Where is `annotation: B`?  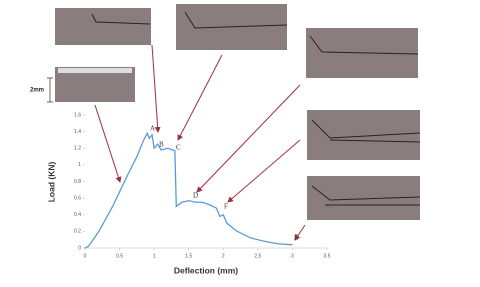 annotation: B is located at coordinates (161, 145).